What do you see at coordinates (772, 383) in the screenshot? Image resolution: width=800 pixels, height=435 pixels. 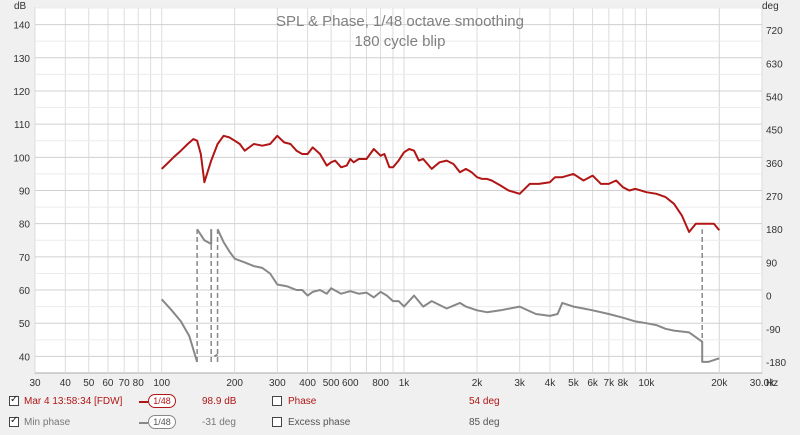 I see `x-axis-unit: Hz` at bounding box center [772, 383].